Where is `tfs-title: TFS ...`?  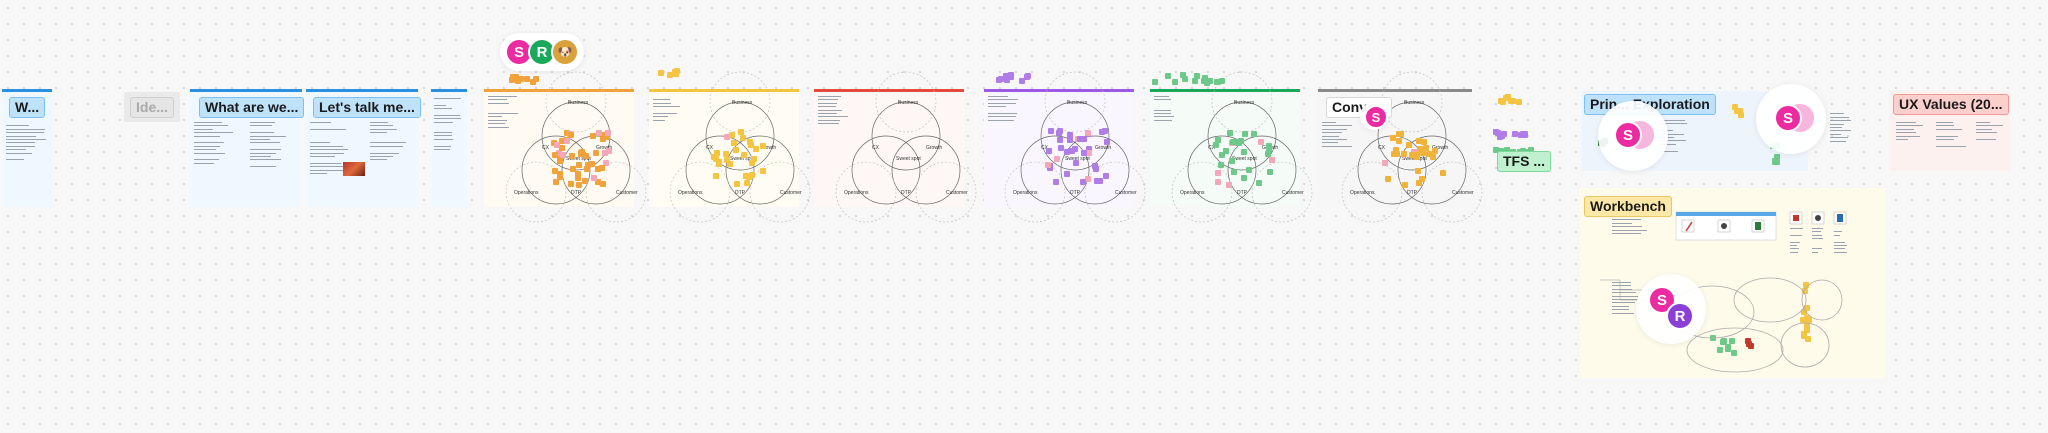
tfs-title: TFS ... is located at coordinates (1524, 161).